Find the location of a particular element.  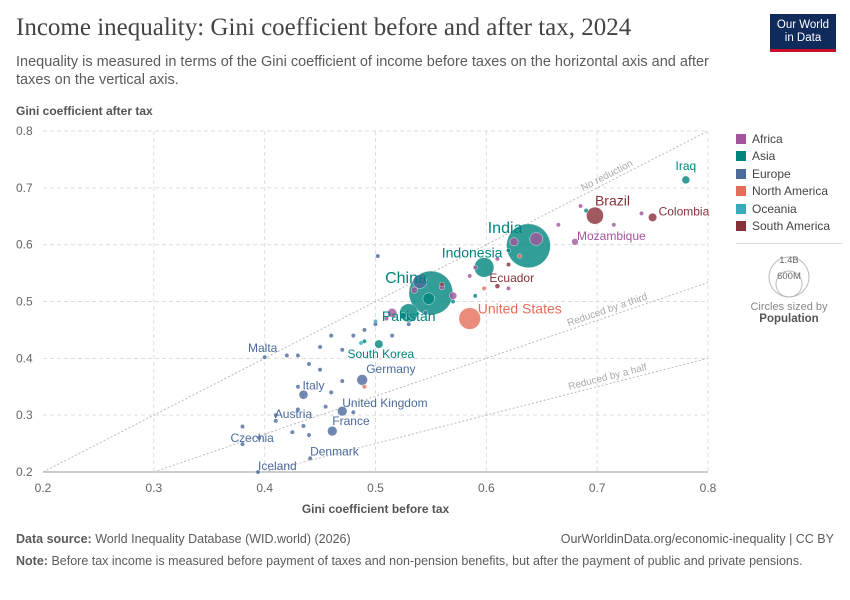

legend-label: Europe is located at coordinates (771, 173).